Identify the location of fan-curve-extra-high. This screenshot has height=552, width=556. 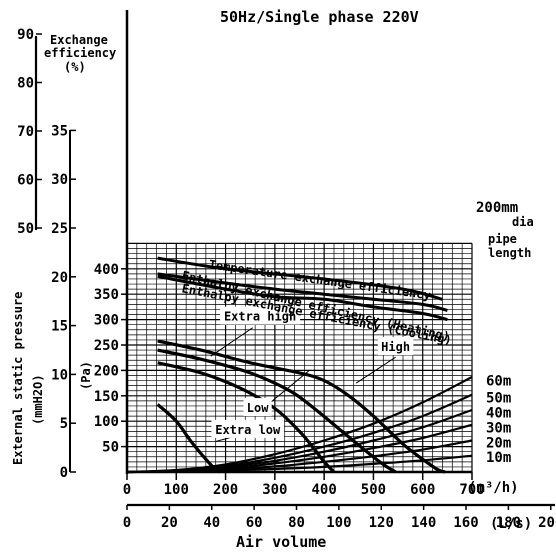
(301, 406).